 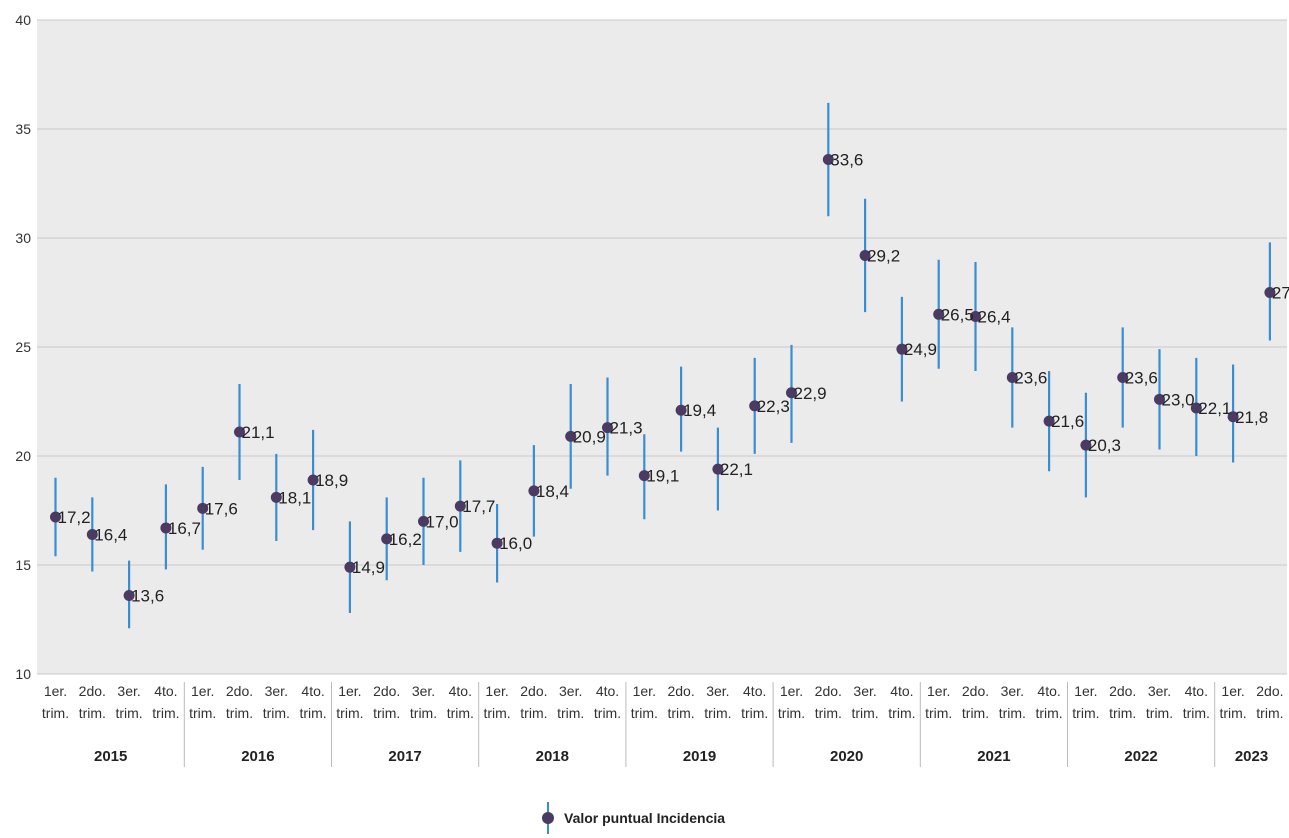 I want to click on year-label: 2017, so click(x=404, y=756).